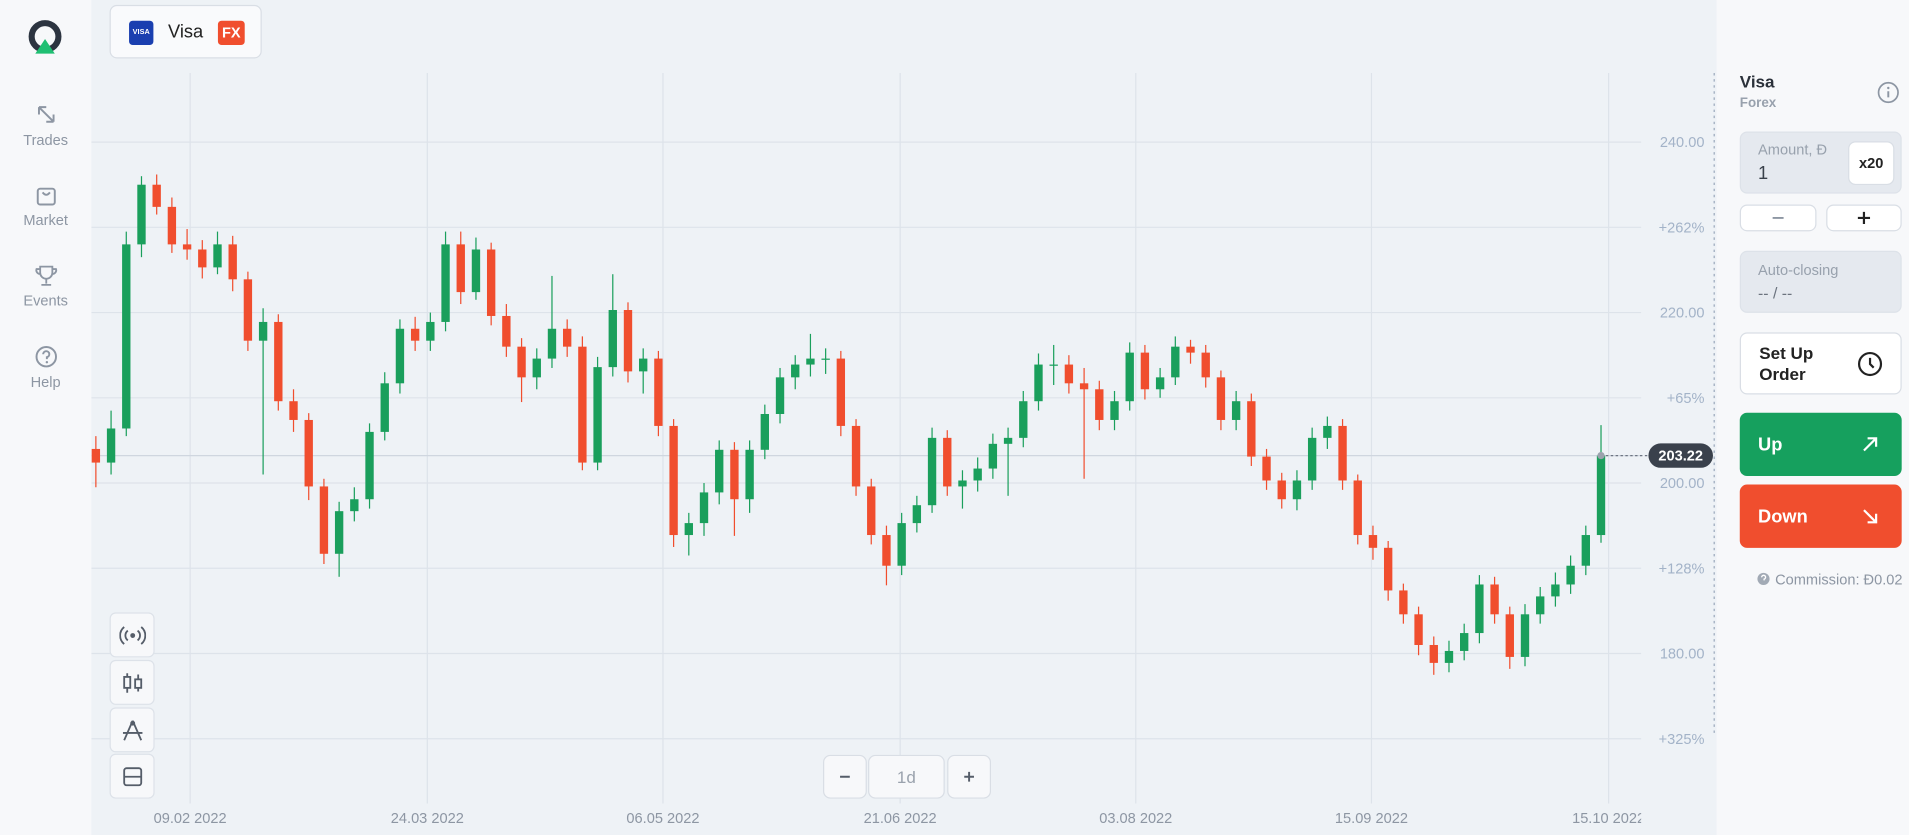  I want to click on asset-badge: FX, so click(231, 33).